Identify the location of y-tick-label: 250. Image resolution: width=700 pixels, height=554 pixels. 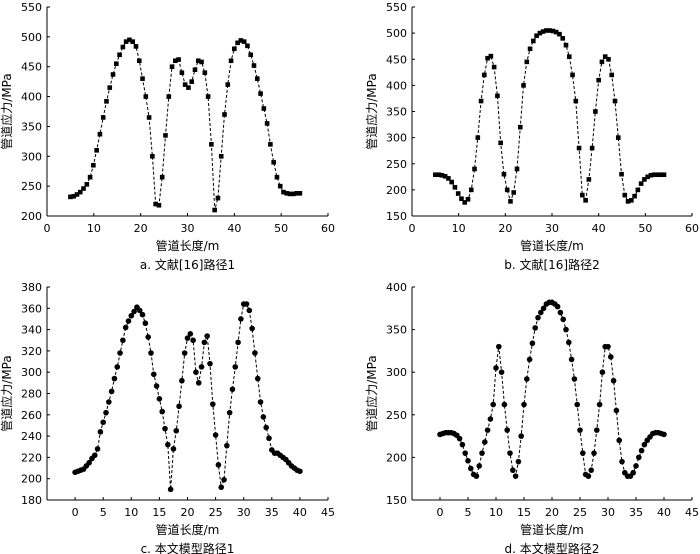
(31, 186).